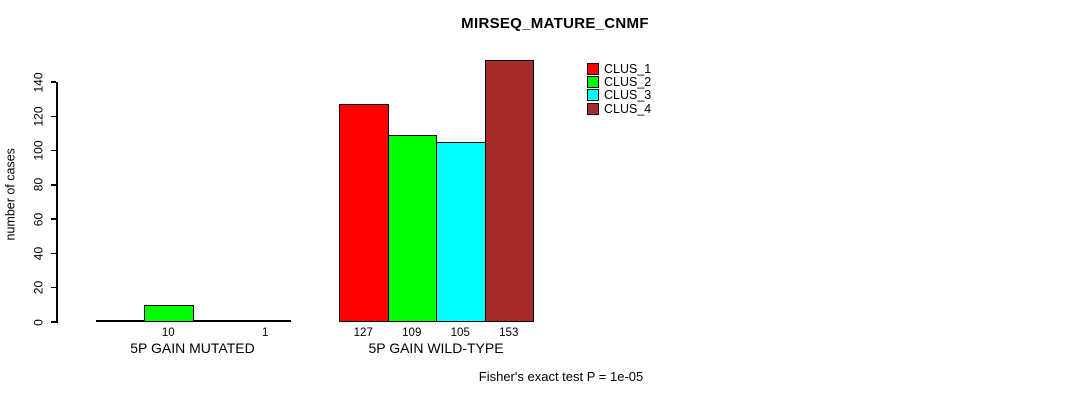 Image resolution: width=1090 pixels, height=400 pixels. I want to click on bar-count-label: 1, so click(265, 333).